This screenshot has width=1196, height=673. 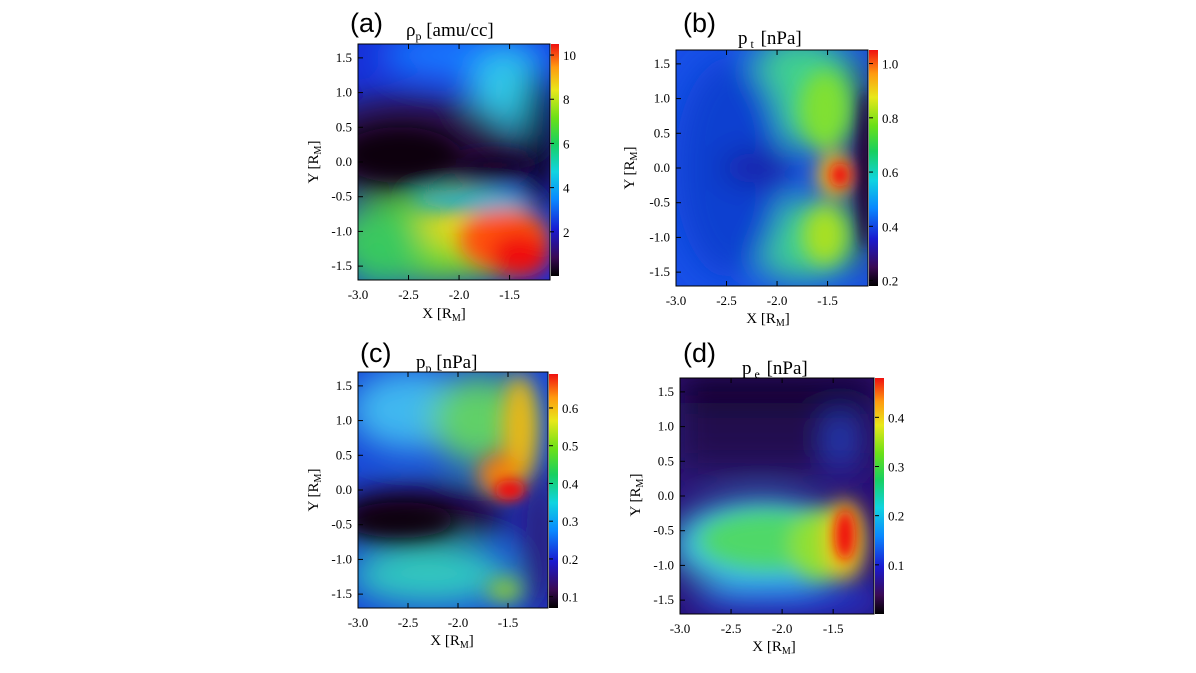 What do you see at coordinates (566, 232) in the screenshot?
I see `colorbar-tick-label: 2` at bounding box center [566, 232].